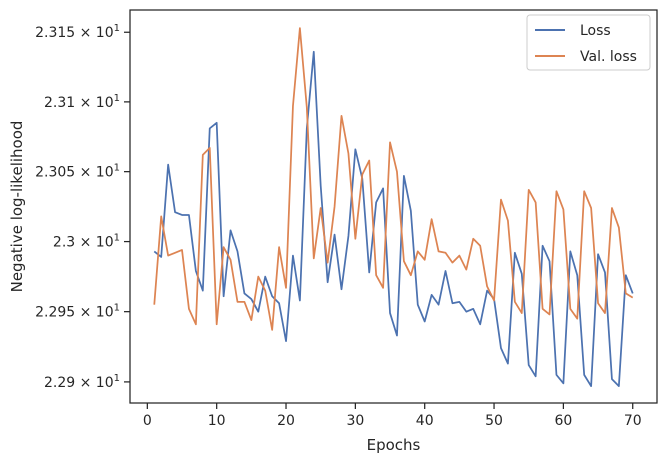 The image size is (667, 463). What do you see at coordinates (217, 421) in the screenshot?
I see `x-tick-label: 10` at bounding box center [217, 421].